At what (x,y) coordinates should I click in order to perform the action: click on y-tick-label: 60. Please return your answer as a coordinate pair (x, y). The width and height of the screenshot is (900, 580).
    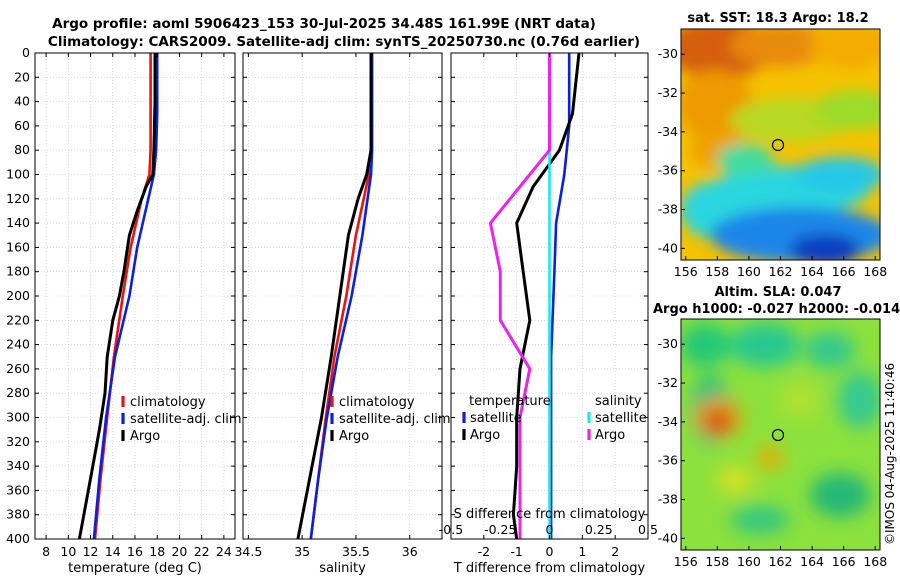
    Looking at the image, I should click on (22, 125).